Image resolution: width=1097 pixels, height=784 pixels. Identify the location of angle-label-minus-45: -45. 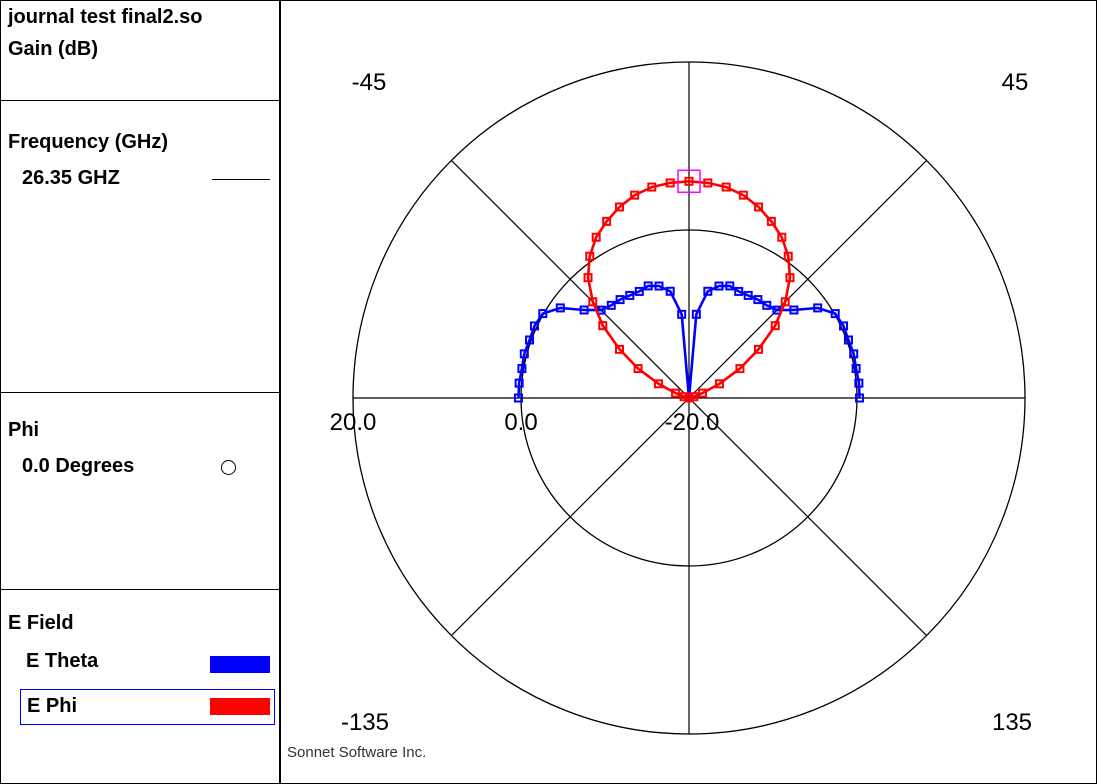
(369, 82).